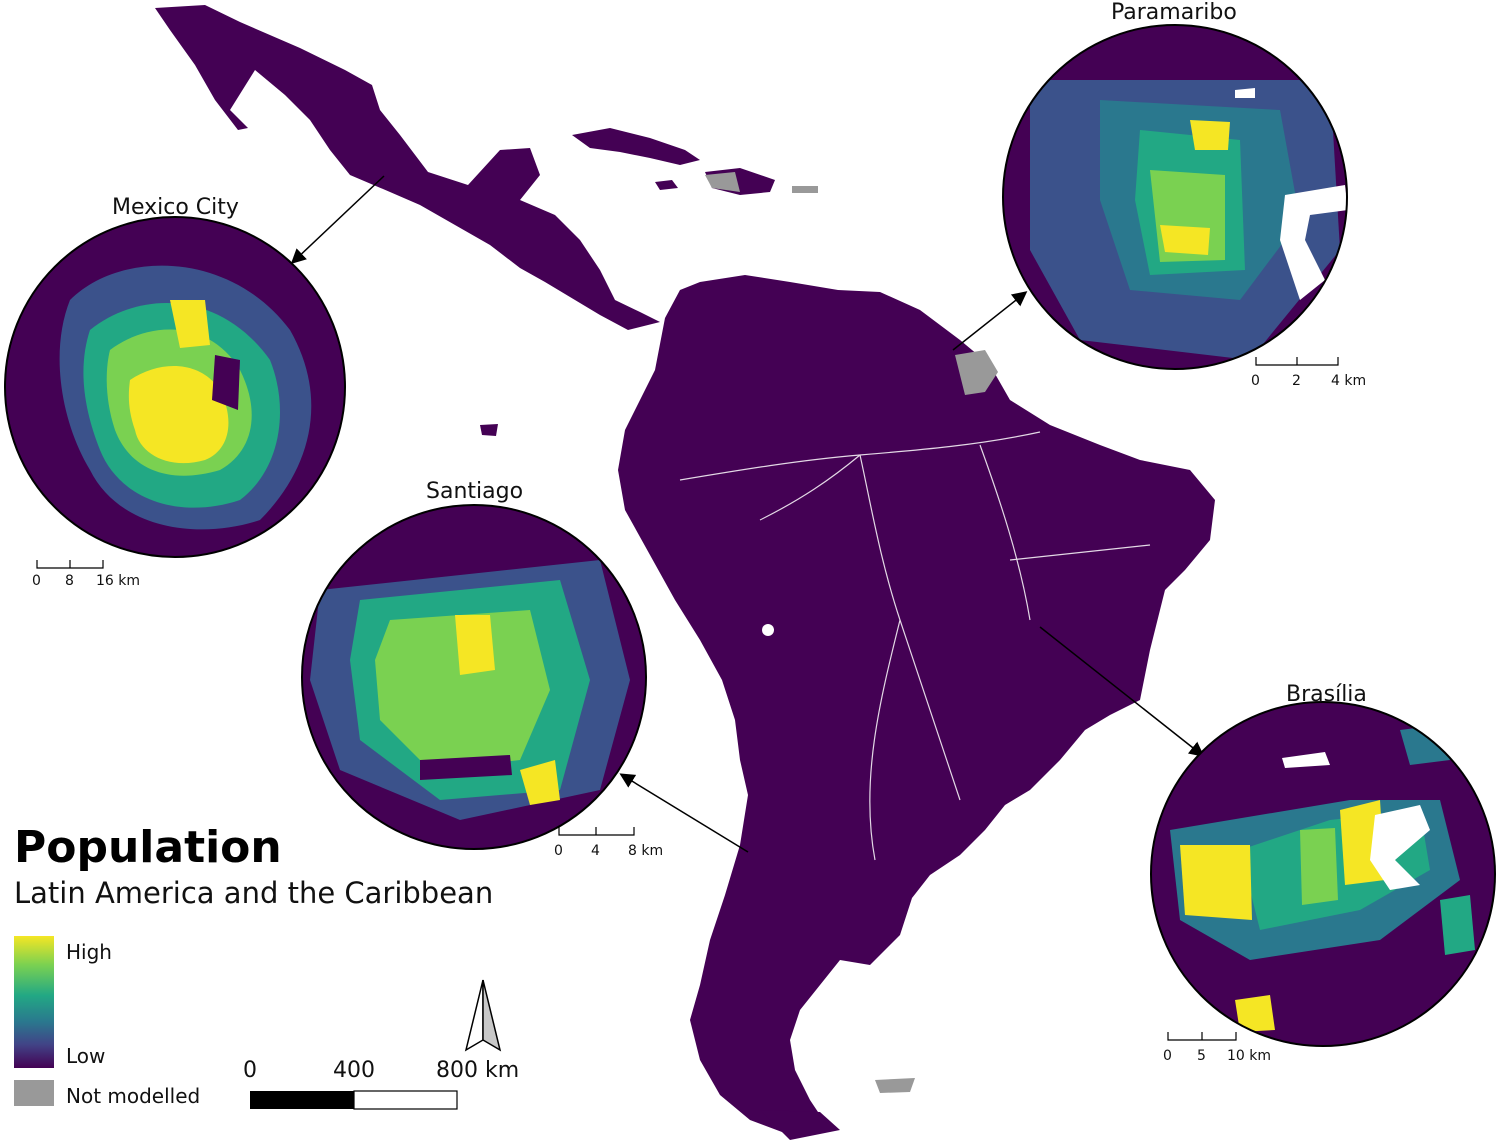 The width and height of the screenshot is (1500, 1145). What do you see at coordinates (1255, 381) in the screenshot?
I see `paramaribo-scale-0: 0` at bounding box center [1255, 381].